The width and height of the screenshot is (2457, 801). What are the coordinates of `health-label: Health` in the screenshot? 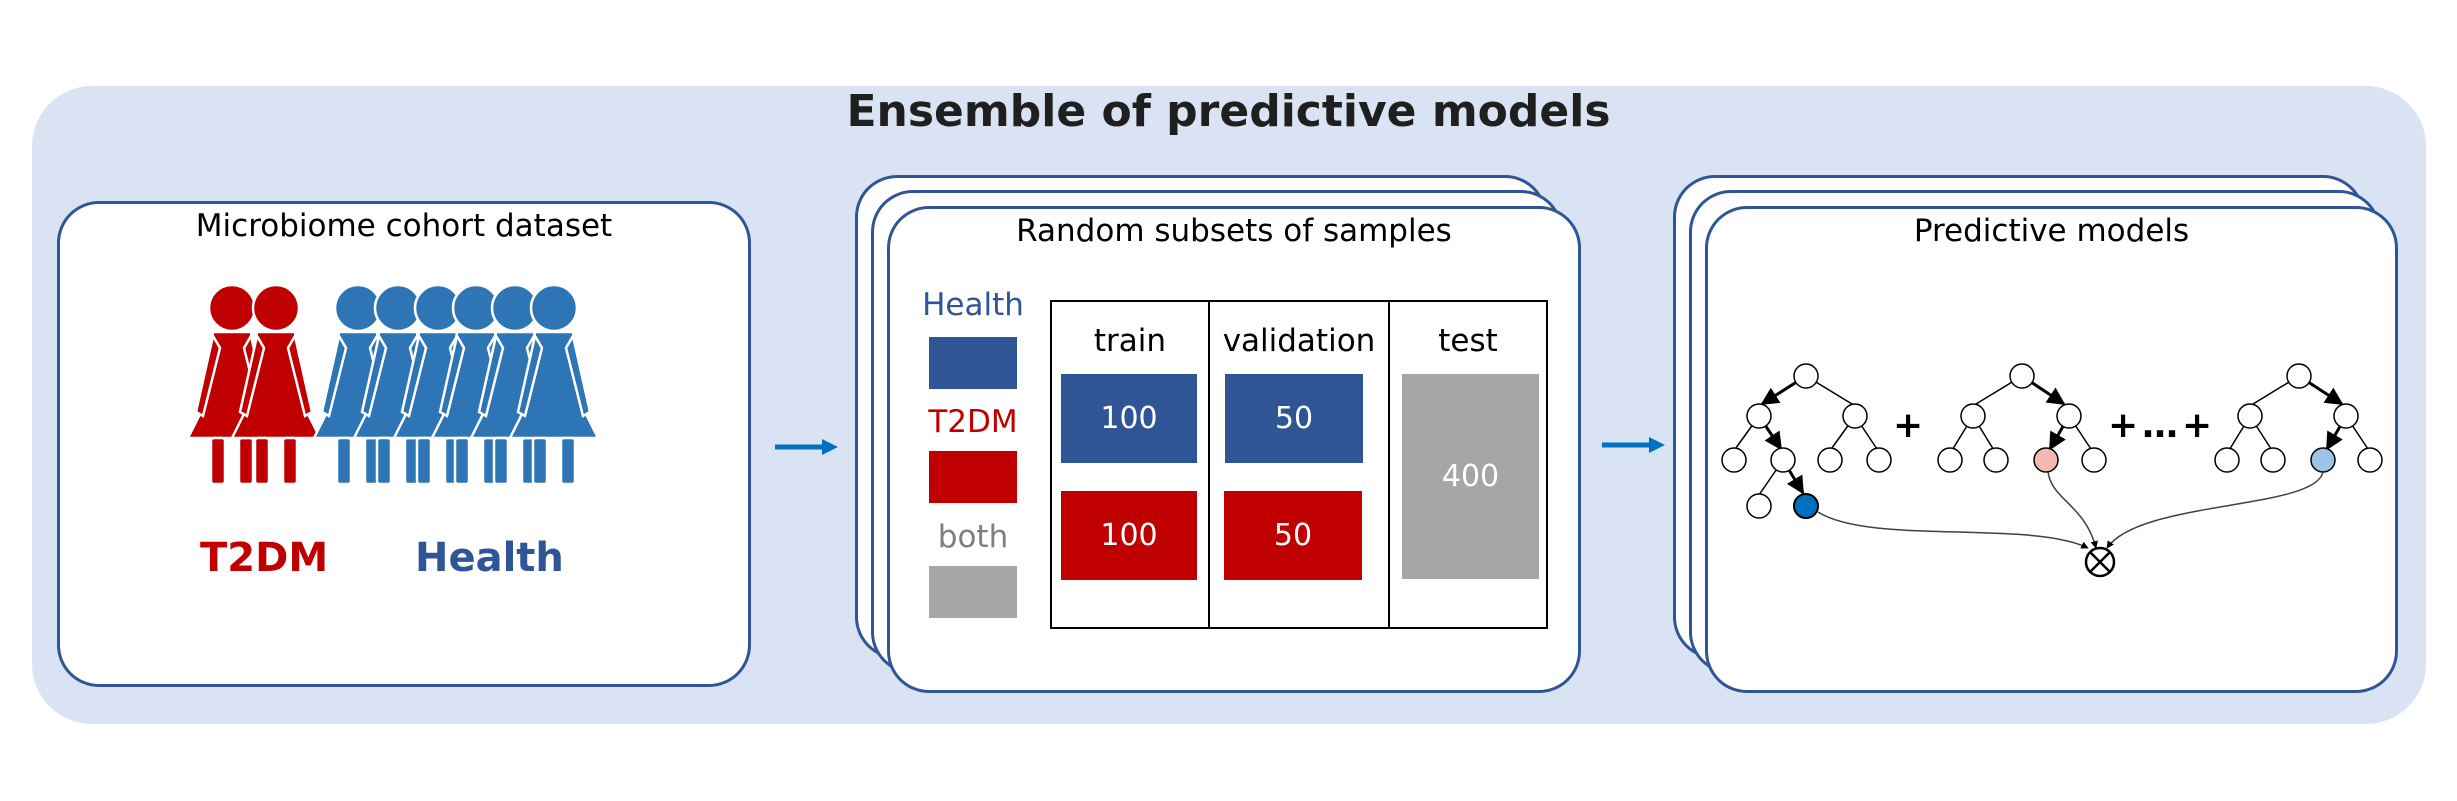 It's located at (489, 558).